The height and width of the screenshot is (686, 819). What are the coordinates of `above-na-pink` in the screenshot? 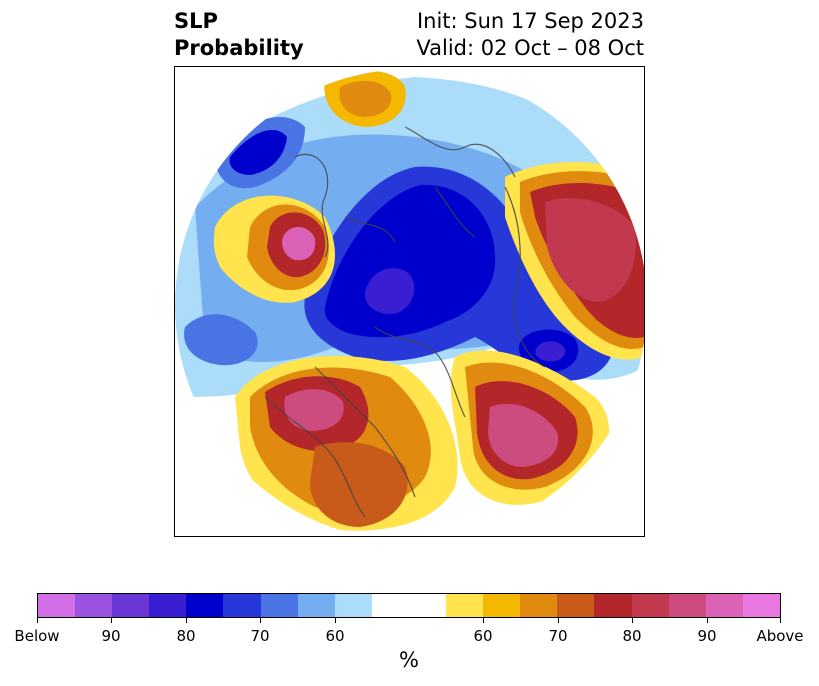 It's located at (314, 410).